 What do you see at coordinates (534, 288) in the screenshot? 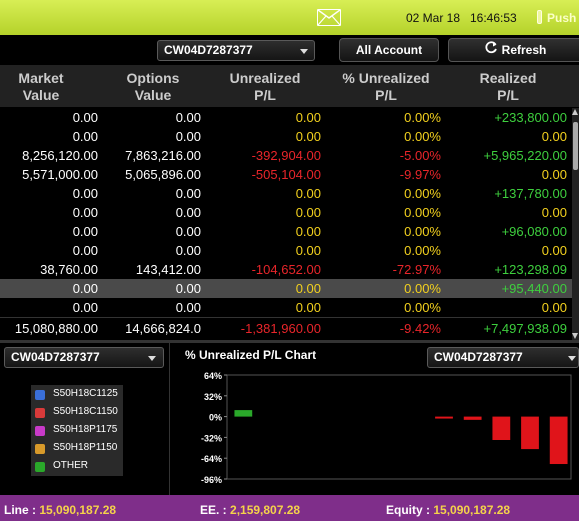
I see `cell-realized-pl: +95,440.00` at bounding box center [534, 288].